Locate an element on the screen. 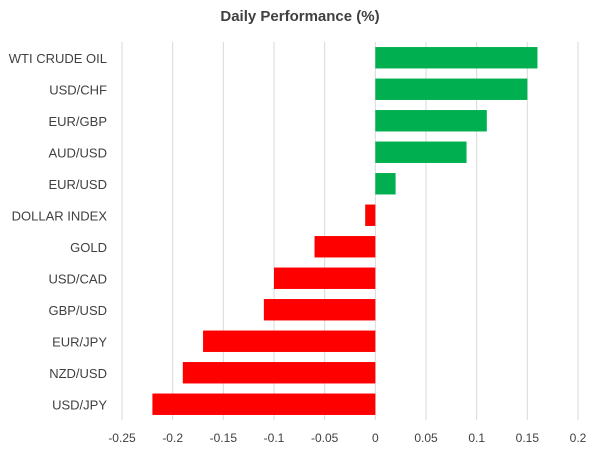 The image size is (600, 453). x-tick-label: -0.2 is located at coordinates (172, 438).